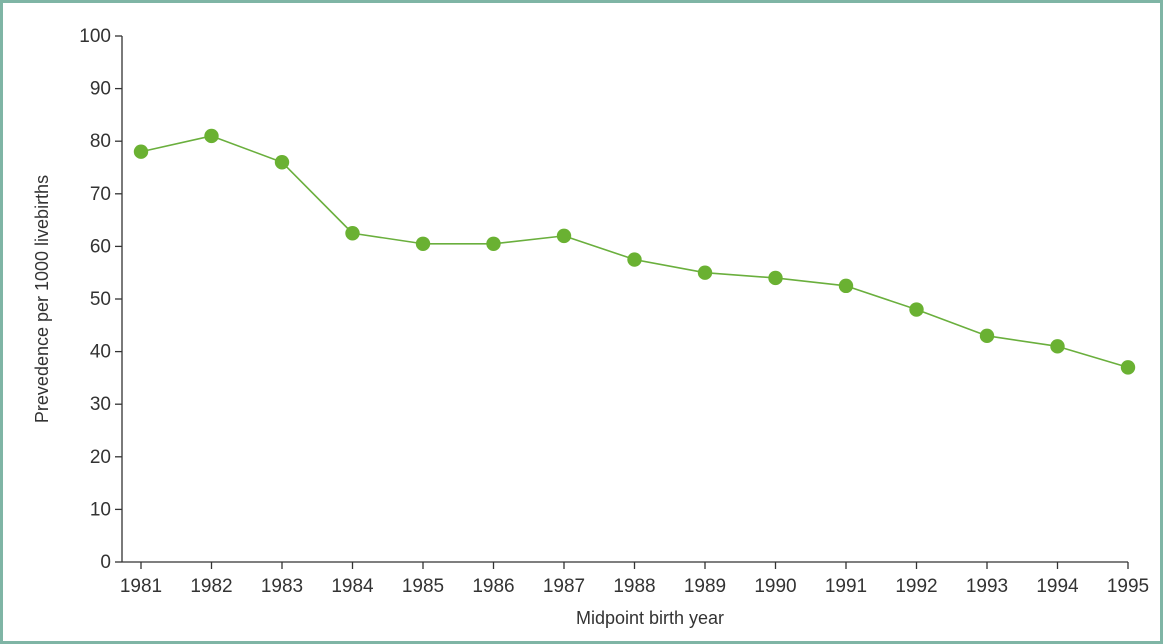 This screenshot has height=644, width=1163. What do you see at coordinates (100, 457) in the screenshot?
I see `y-tick-label: 20` at bounding box center [100, 457].